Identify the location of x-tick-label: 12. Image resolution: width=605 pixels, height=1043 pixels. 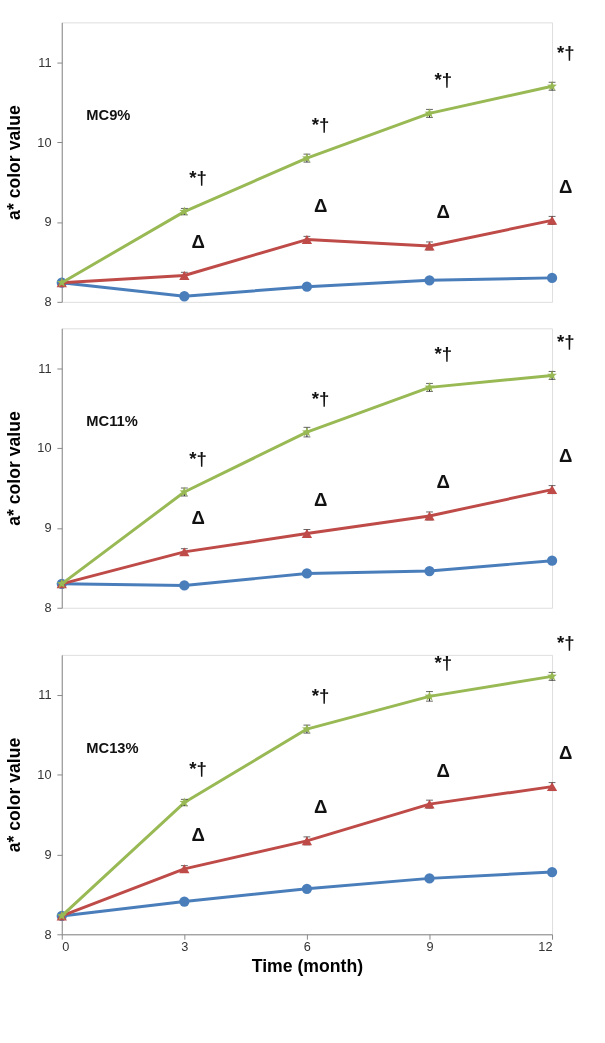
(545, 947).